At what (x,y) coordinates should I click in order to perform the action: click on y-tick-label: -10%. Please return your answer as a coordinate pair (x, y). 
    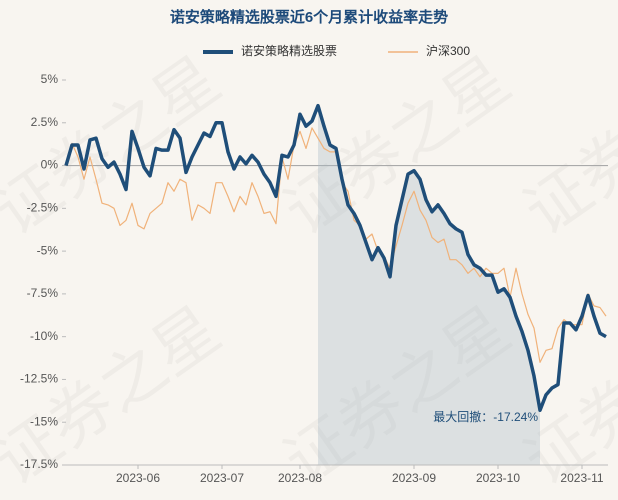
    Looking at the image, I should click on (44, 336).